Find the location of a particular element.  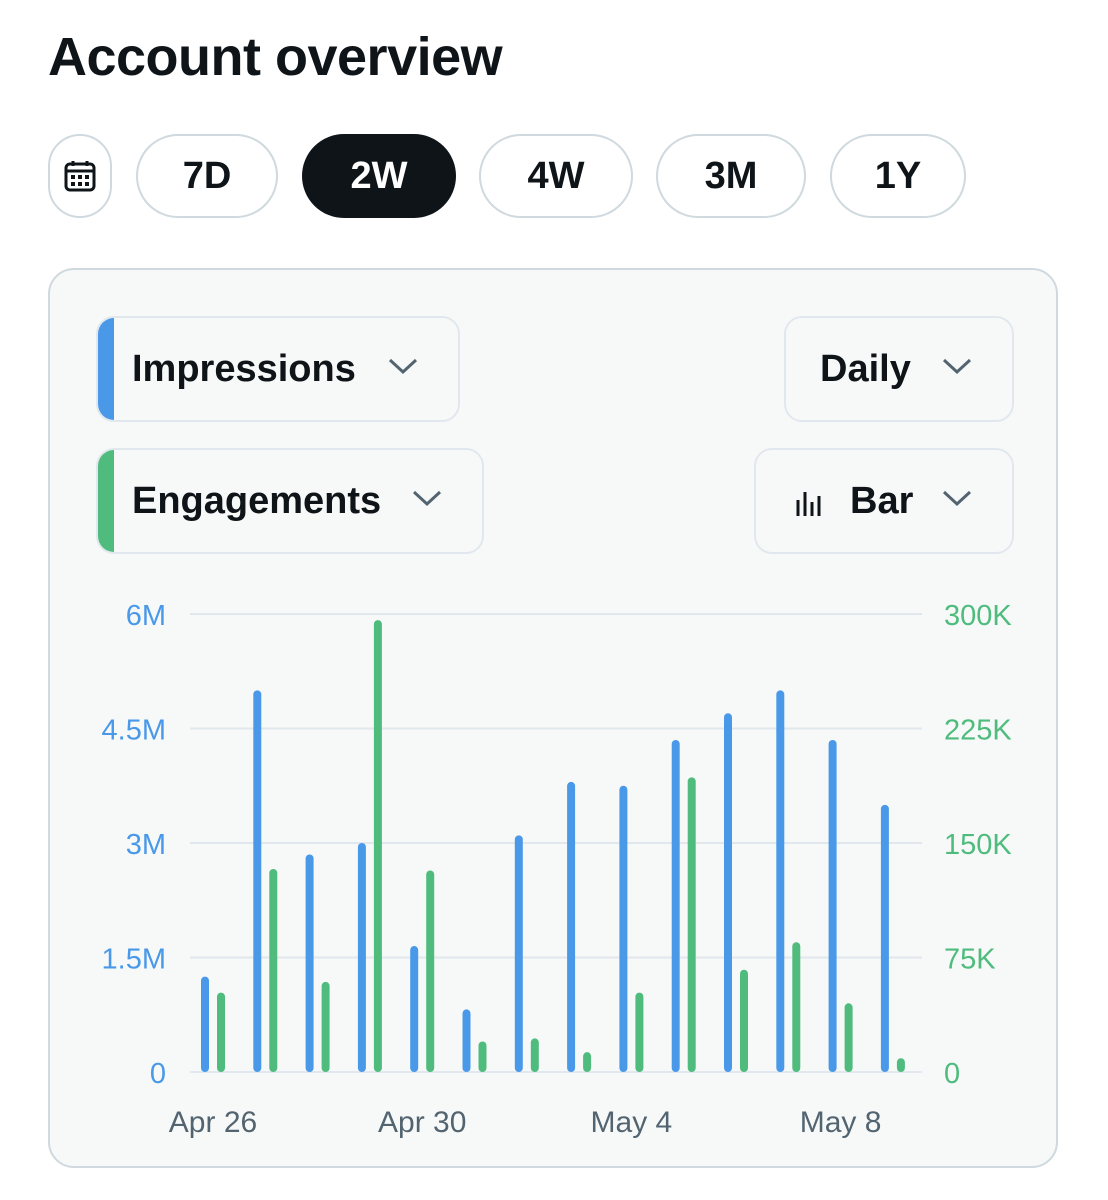

x-tick-label: May 8 is located at coordinates (841, 1122).